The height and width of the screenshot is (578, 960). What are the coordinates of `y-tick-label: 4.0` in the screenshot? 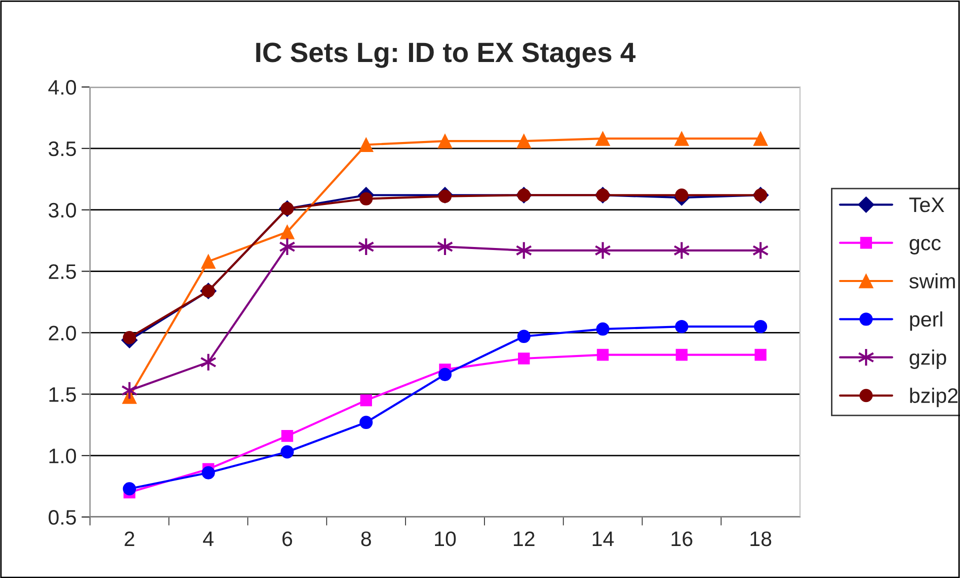 It's located at (62, 87).